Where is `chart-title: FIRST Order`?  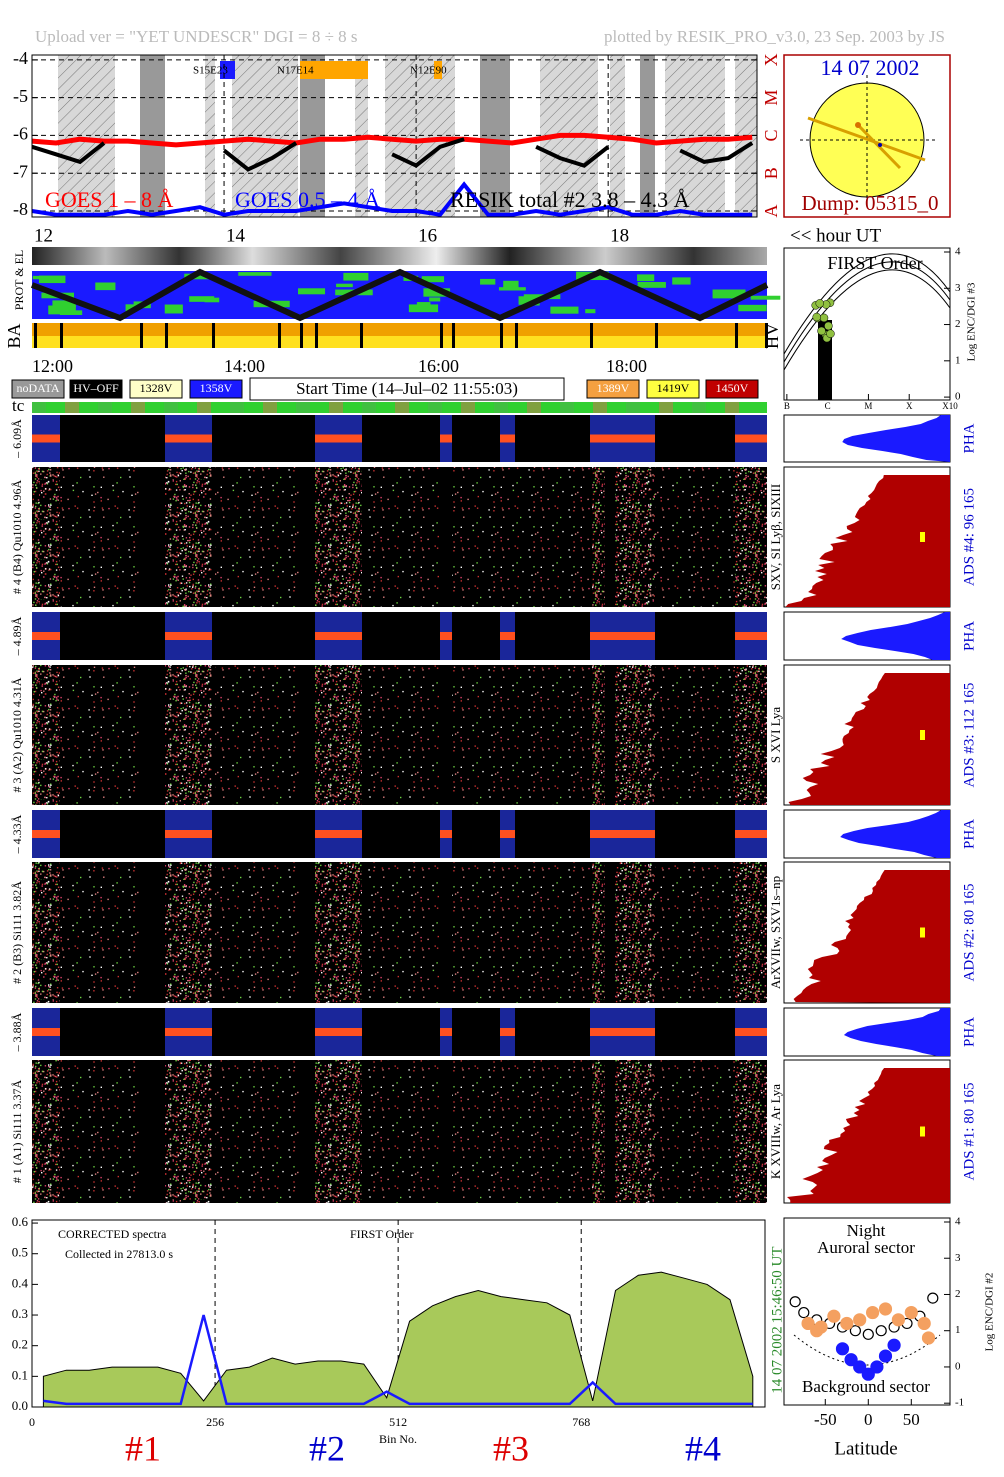
chart-title: FIRST Order is located at coordinates (874, 263).